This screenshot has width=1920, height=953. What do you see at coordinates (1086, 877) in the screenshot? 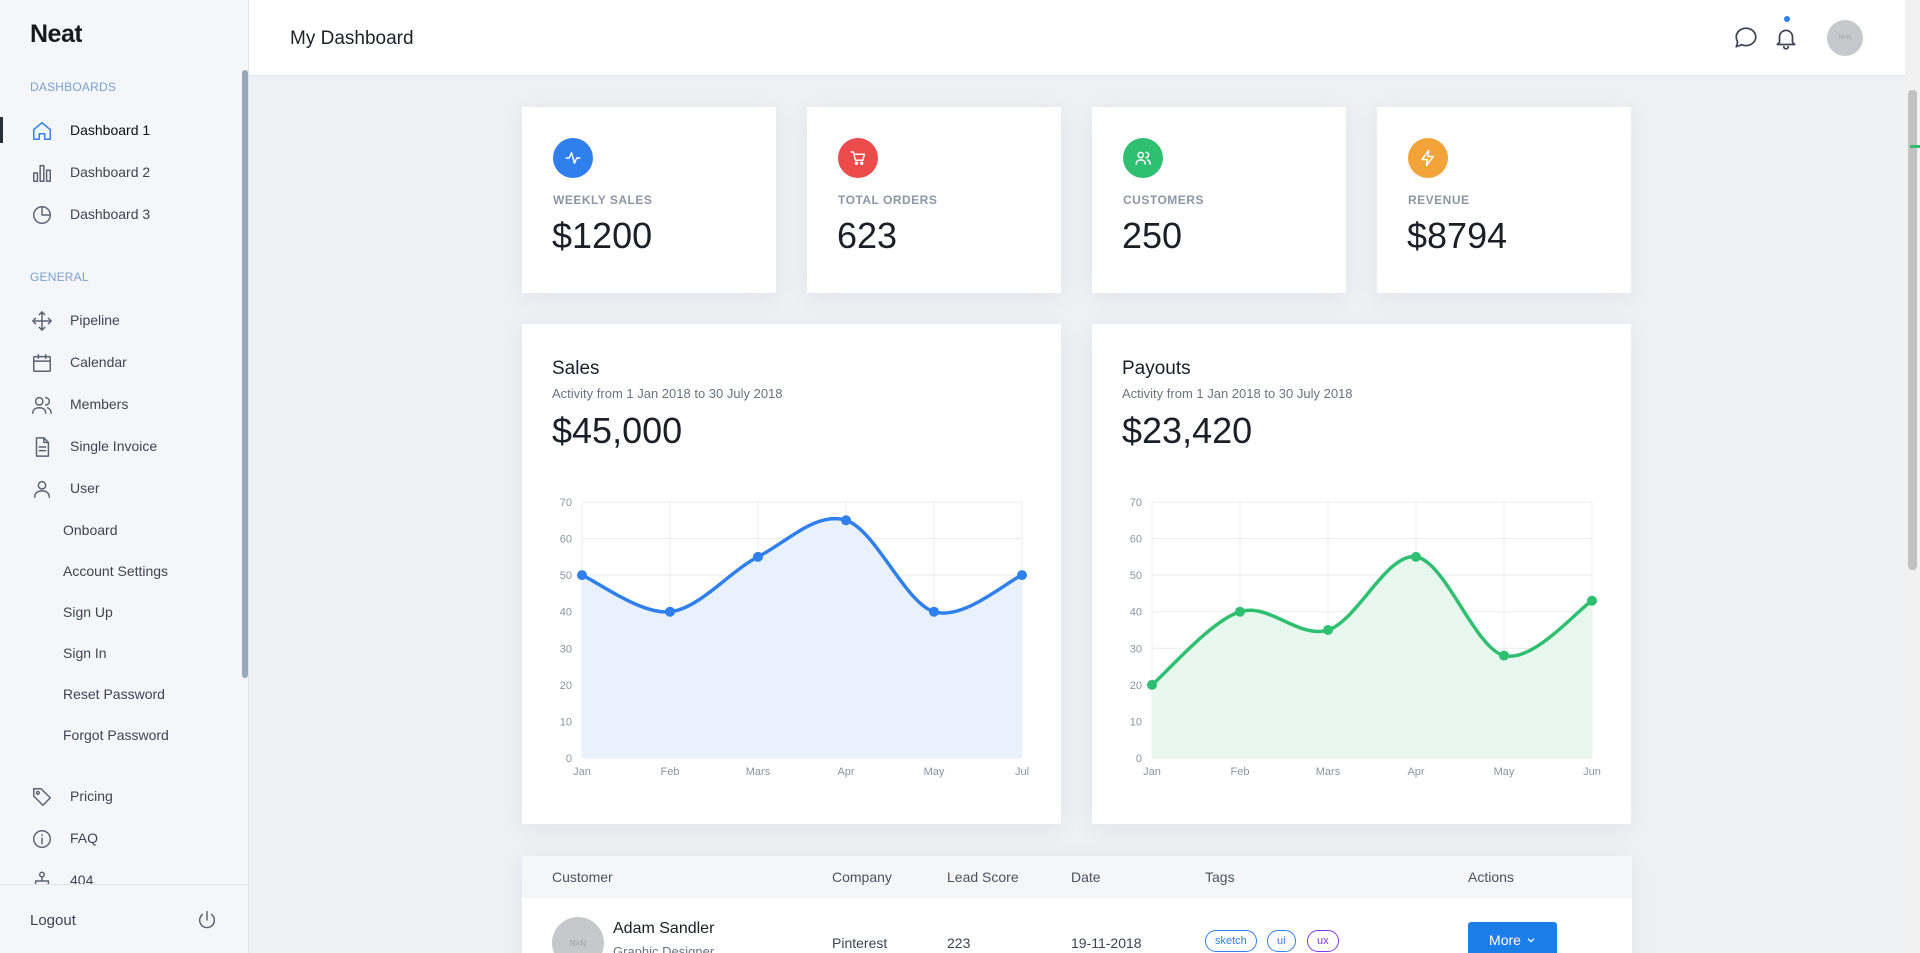
I see `column-header-date: Date` at bounding box center [1086, 877].